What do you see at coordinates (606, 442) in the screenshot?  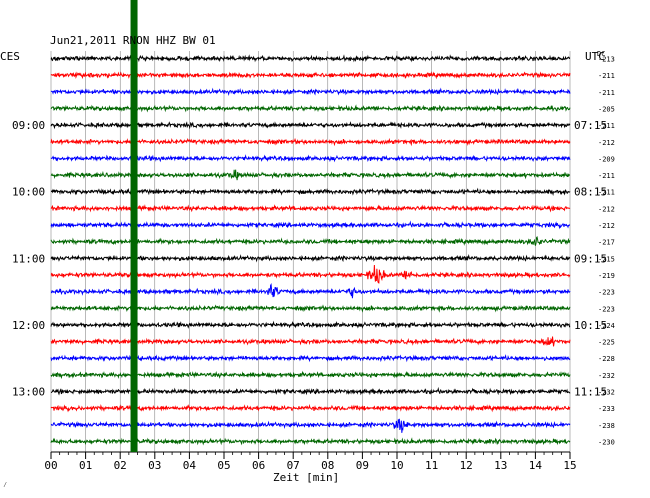 I see `dc-offset-label: -230` at bounding box center [606, 442].